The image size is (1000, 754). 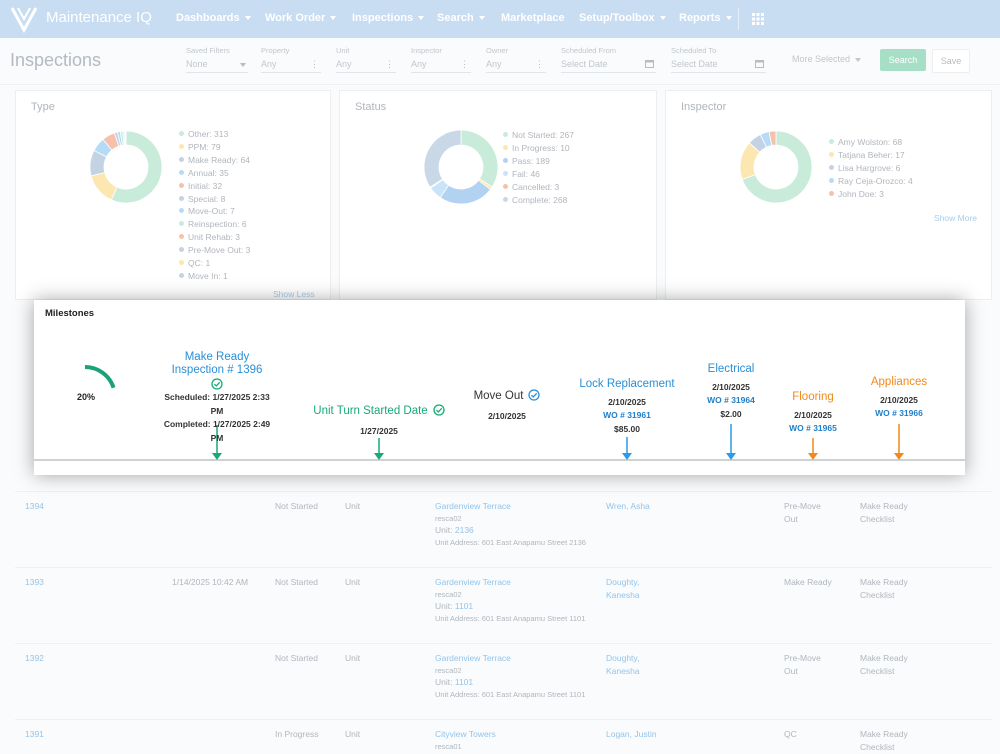 What do you see at coordinates (464, 64) in the screenshot?
I see `filter-icon: ⋮` at bounding box center [464, 64].